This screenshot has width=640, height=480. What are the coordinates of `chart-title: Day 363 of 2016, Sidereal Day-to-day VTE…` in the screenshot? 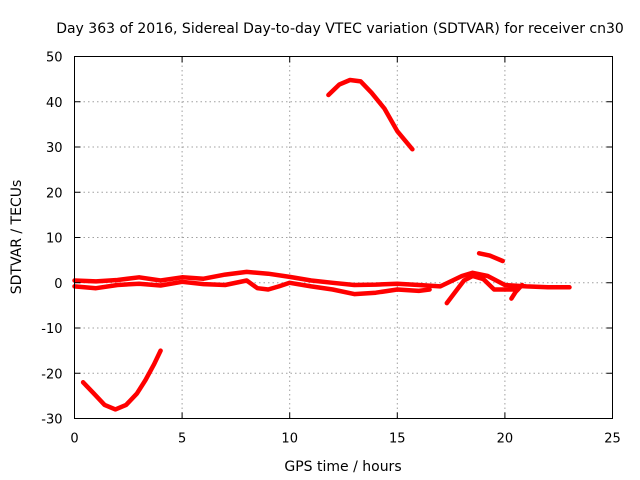 It's located at (340, 29).